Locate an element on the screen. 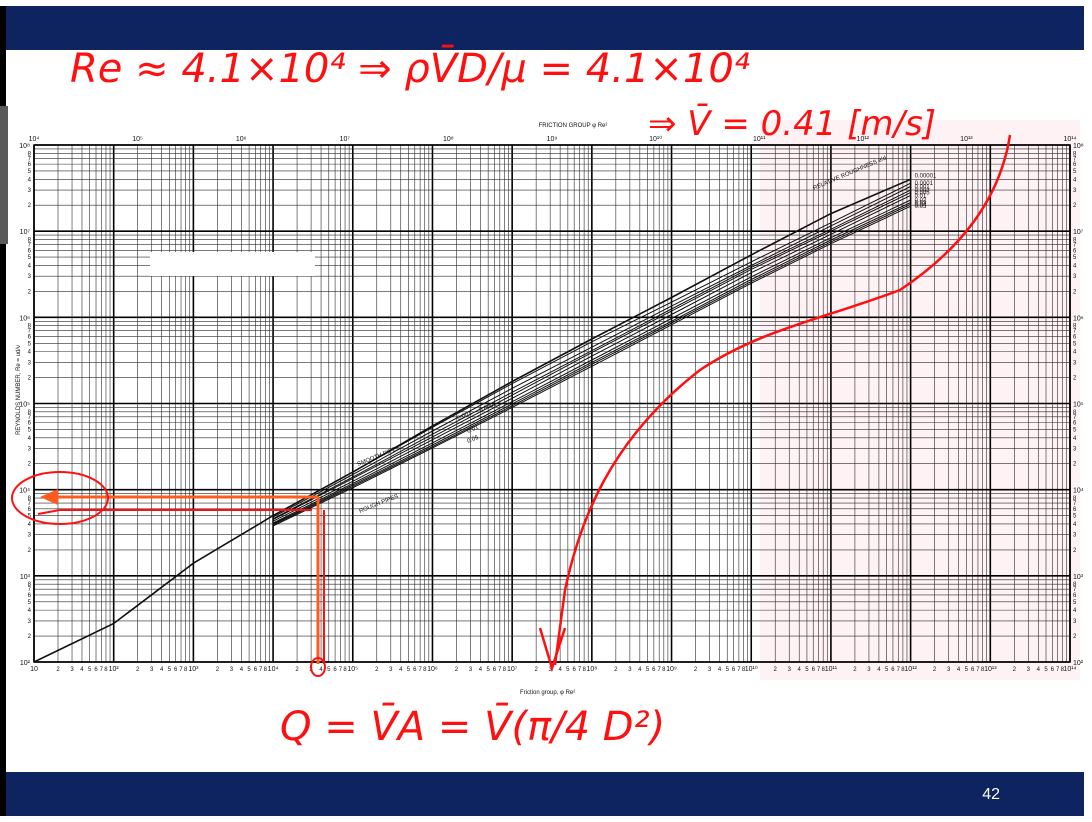 This screenshot has width=1092, height=822. series-label: 0.04 is located at coordinates (921, 205).